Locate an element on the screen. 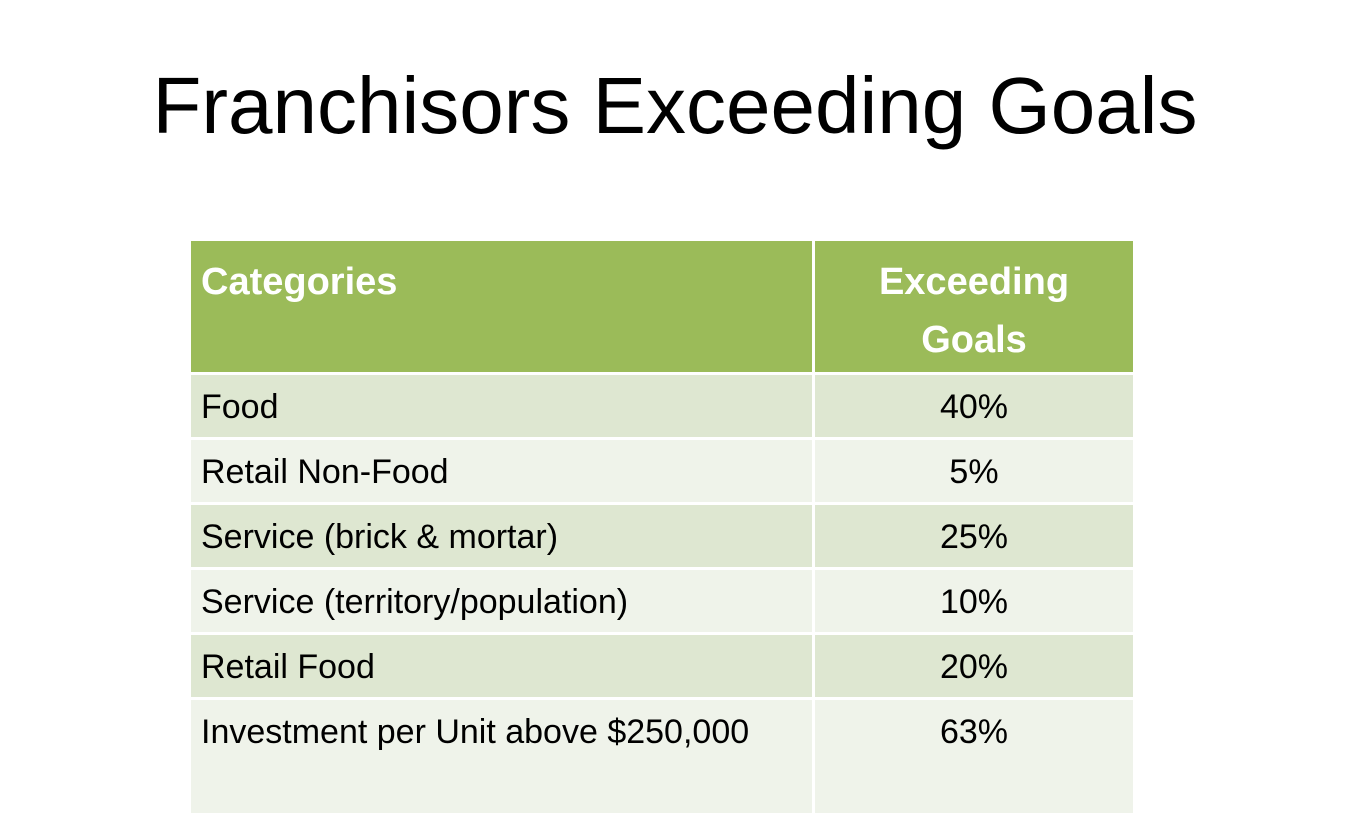 This screenshot has width=1350, height=816. table-row: Investment per Unit above $250,000 63% is located at coordinates (662, 756).